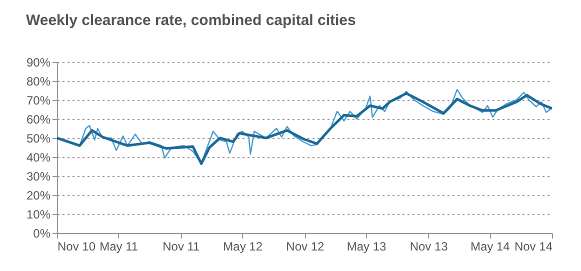  What do you see at coordinates (243, 247) in the screenshot?
I see `x-tick-label: May 12` at bounding box center [243, 247].